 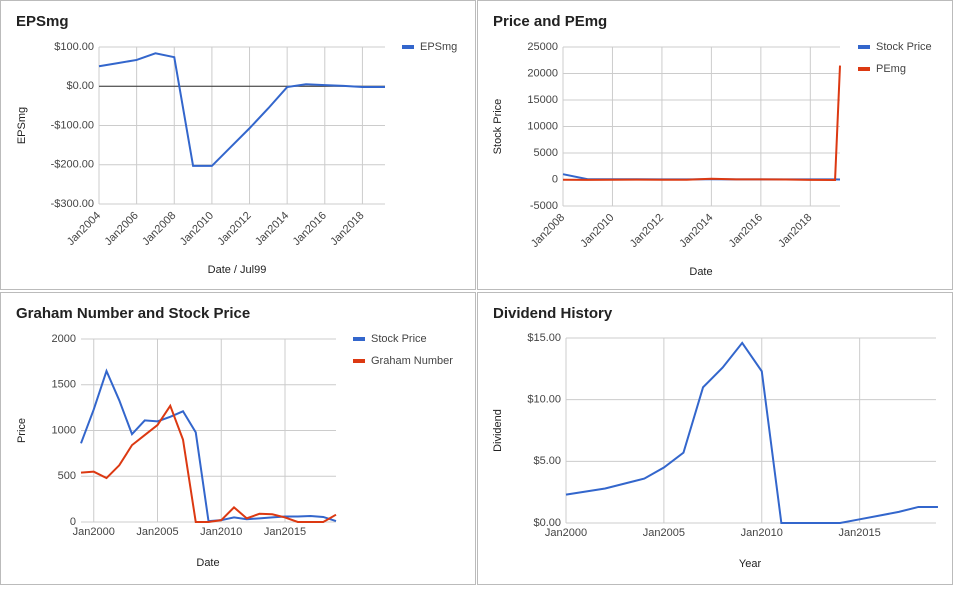 What do you see at coordinates (553, 313) in the screenshot?
I see `chart-title: Dividend History` at bounding box center [553, 313].